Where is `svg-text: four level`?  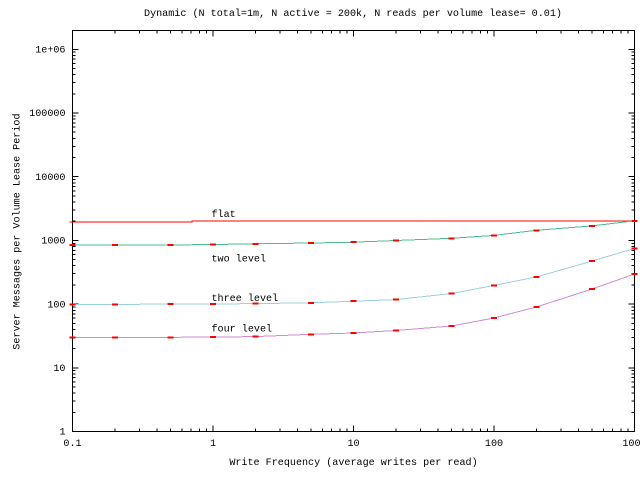 svg-text: four level is located at coordinates (242, 330).